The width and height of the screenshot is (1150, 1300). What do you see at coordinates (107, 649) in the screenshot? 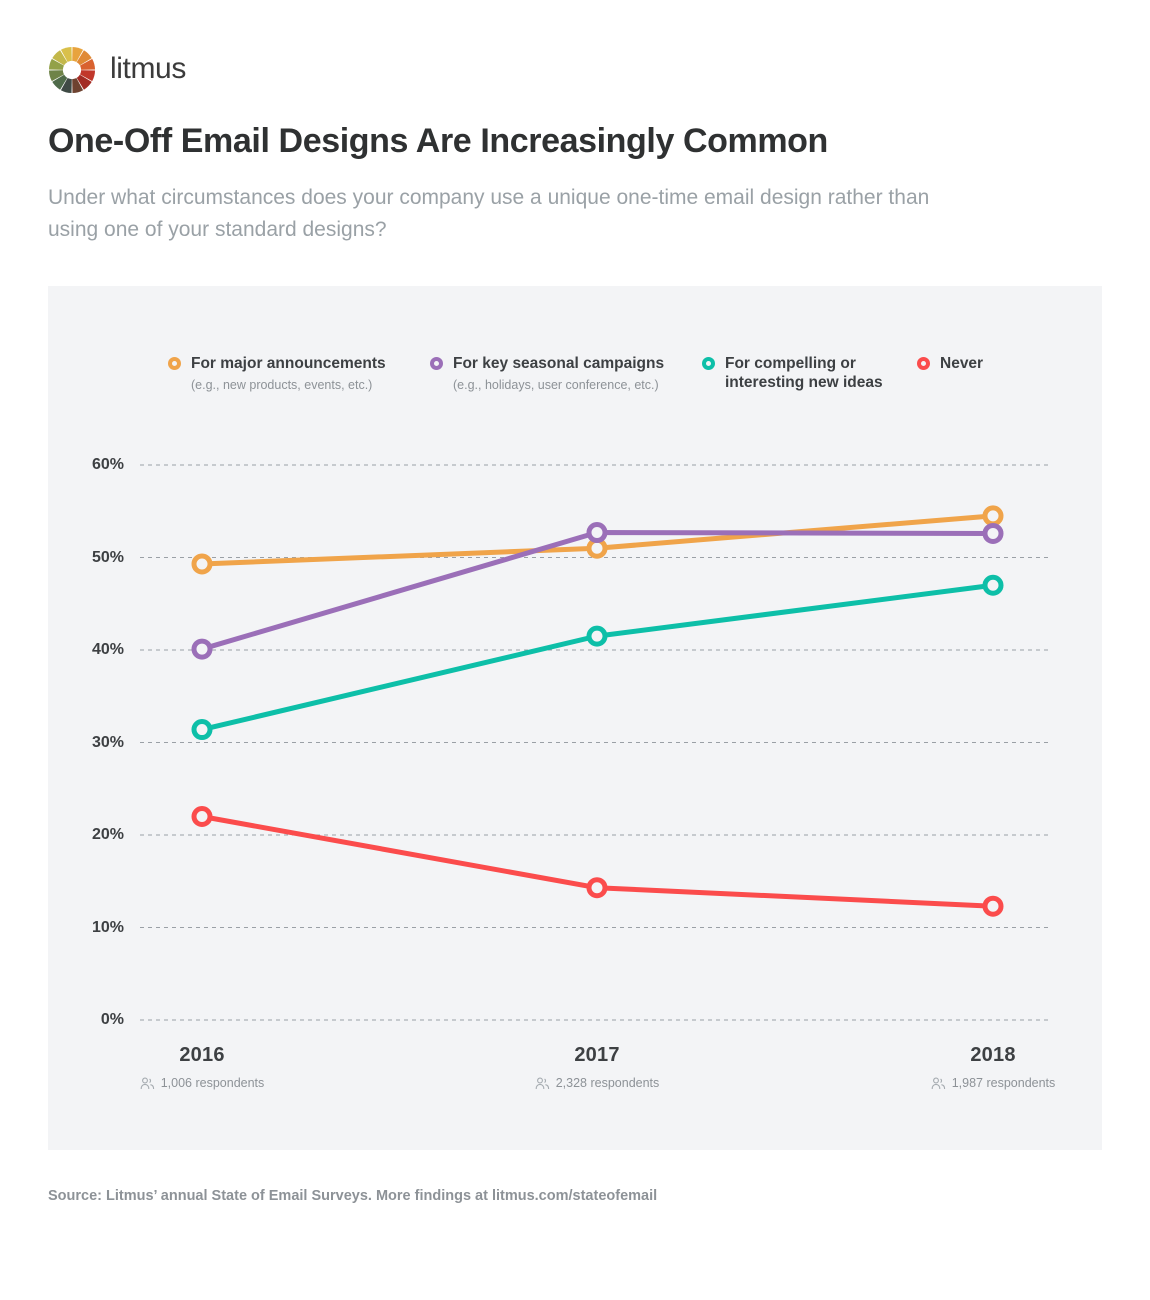
I see `y-axis-tick-label: 40%` at bounding box center [107, 649].